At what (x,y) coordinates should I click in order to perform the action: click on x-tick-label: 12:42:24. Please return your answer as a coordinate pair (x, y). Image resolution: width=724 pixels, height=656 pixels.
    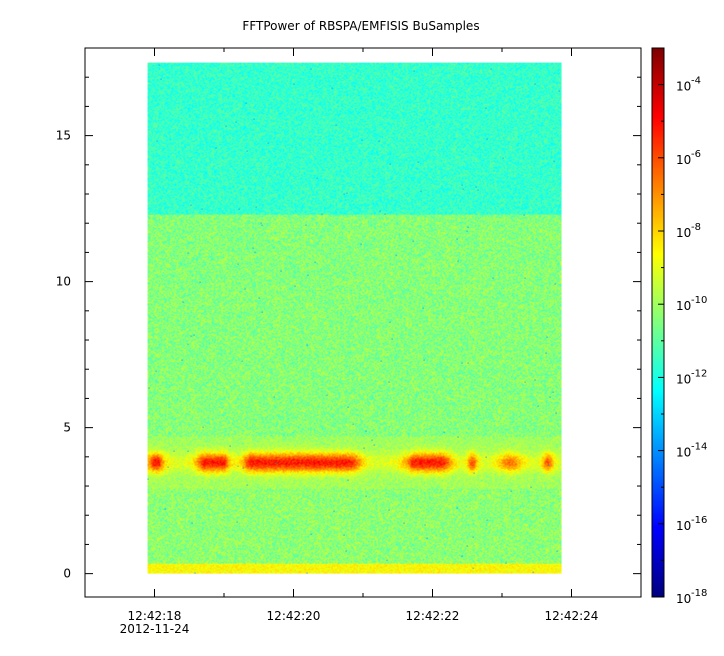
    Looking at the image, I should click on (572, 616).